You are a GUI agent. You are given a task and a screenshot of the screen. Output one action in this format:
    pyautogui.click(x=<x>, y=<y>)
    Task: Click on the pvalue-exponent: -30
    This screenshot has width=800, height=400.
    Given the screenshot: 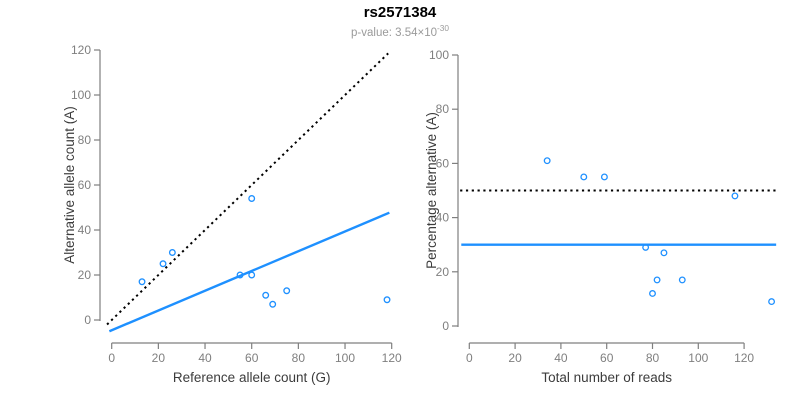 What is the action you would take?
    pyautogui.click(x=443, y=28)
    